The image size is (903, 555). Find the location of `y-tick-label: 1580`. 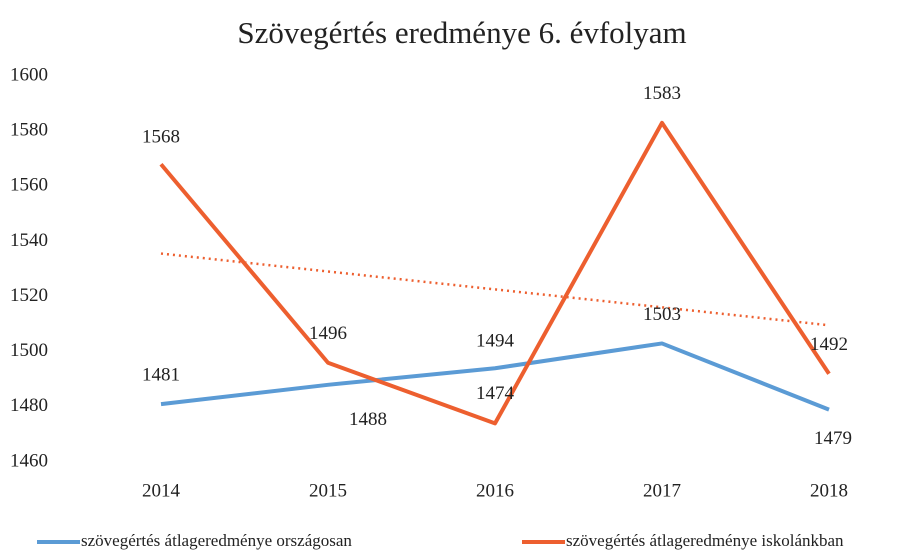

y-tick-label: 1580 is located at coordinates (29, 130).